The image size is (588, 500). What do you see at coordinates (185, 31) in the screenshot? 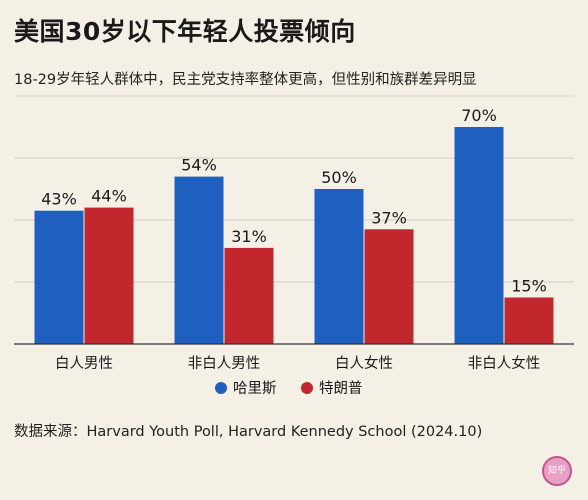
I see `chart-title: 美国30岁以下年轻人投票倾向` at bounding box center [185, 31].